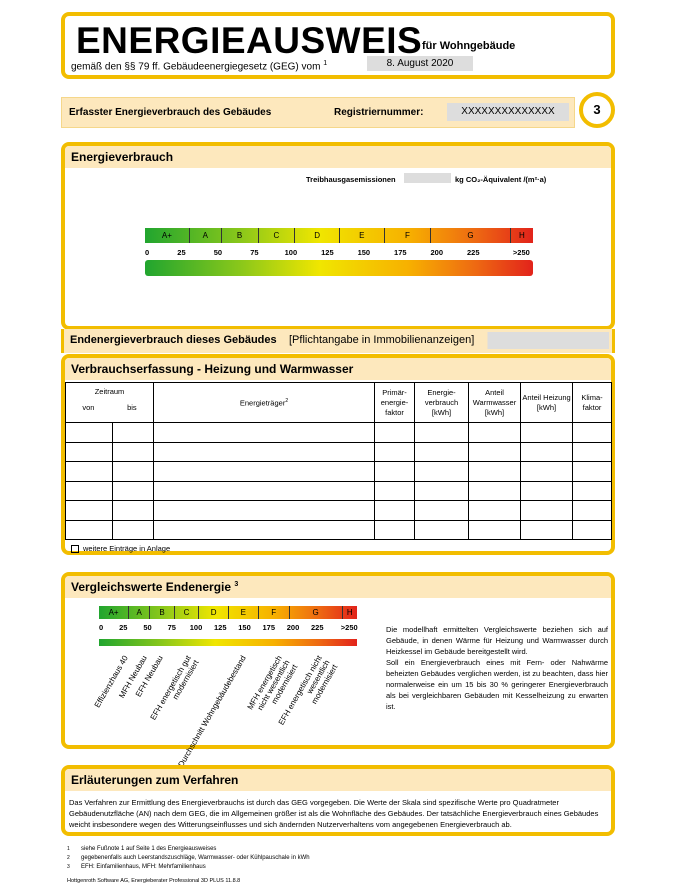  What do you see at coordinates (351, 179) in the screenshot?
I see `ghg-label: Treibhausgasemissionen` at bounding box center [351, 179].